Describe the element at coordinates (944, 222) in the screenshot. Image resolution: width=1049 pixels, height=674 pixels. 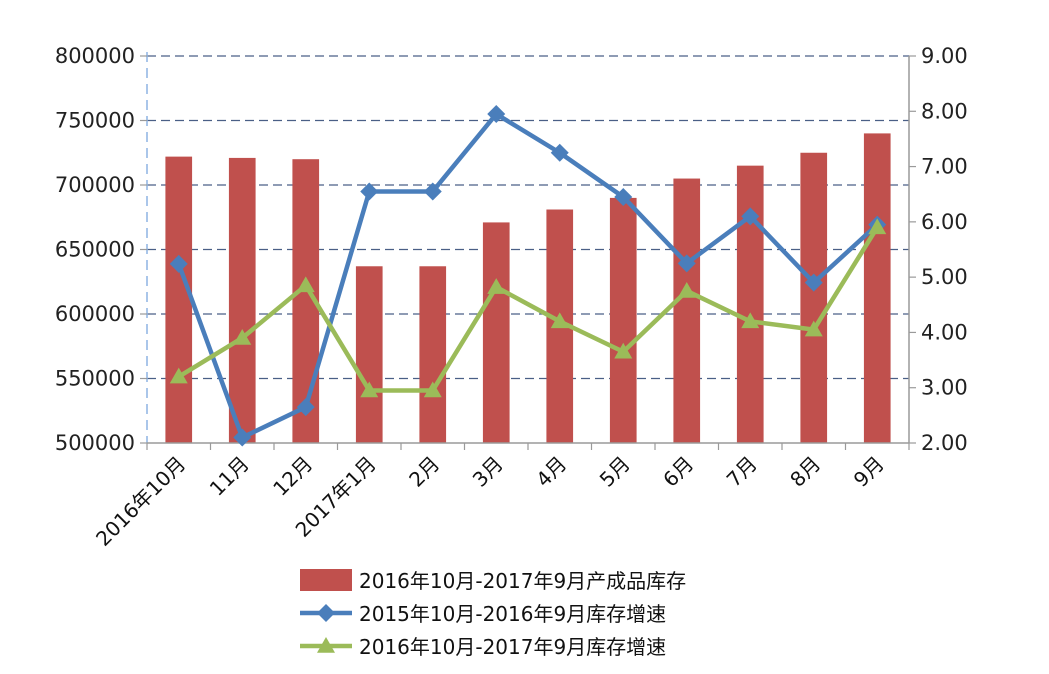
I see `y2-tick-label: 6.00` at that location.